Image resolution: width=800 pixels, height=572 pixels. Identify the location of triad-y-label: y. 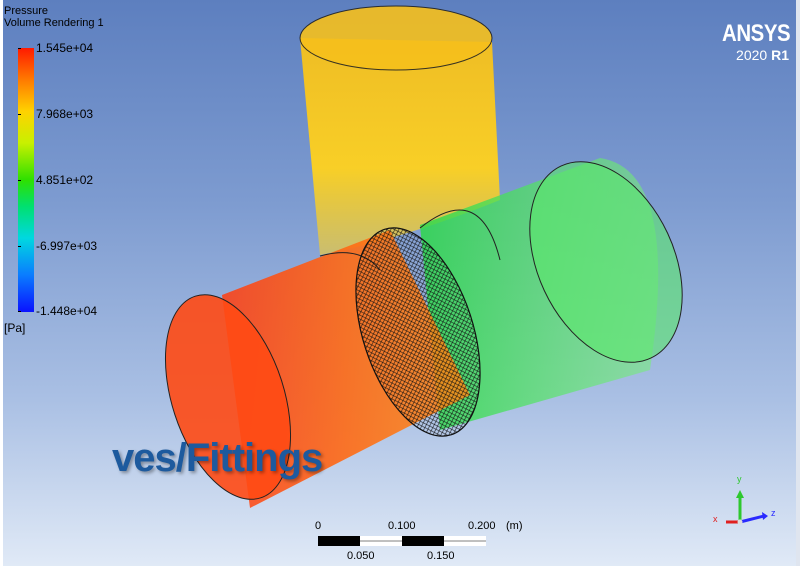
(739, 479).